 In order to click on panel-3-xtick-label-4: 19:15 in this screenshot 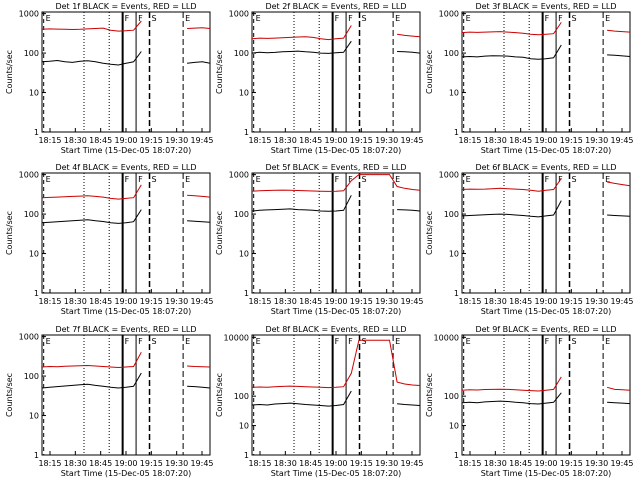, I will do `click(571, 140)`.